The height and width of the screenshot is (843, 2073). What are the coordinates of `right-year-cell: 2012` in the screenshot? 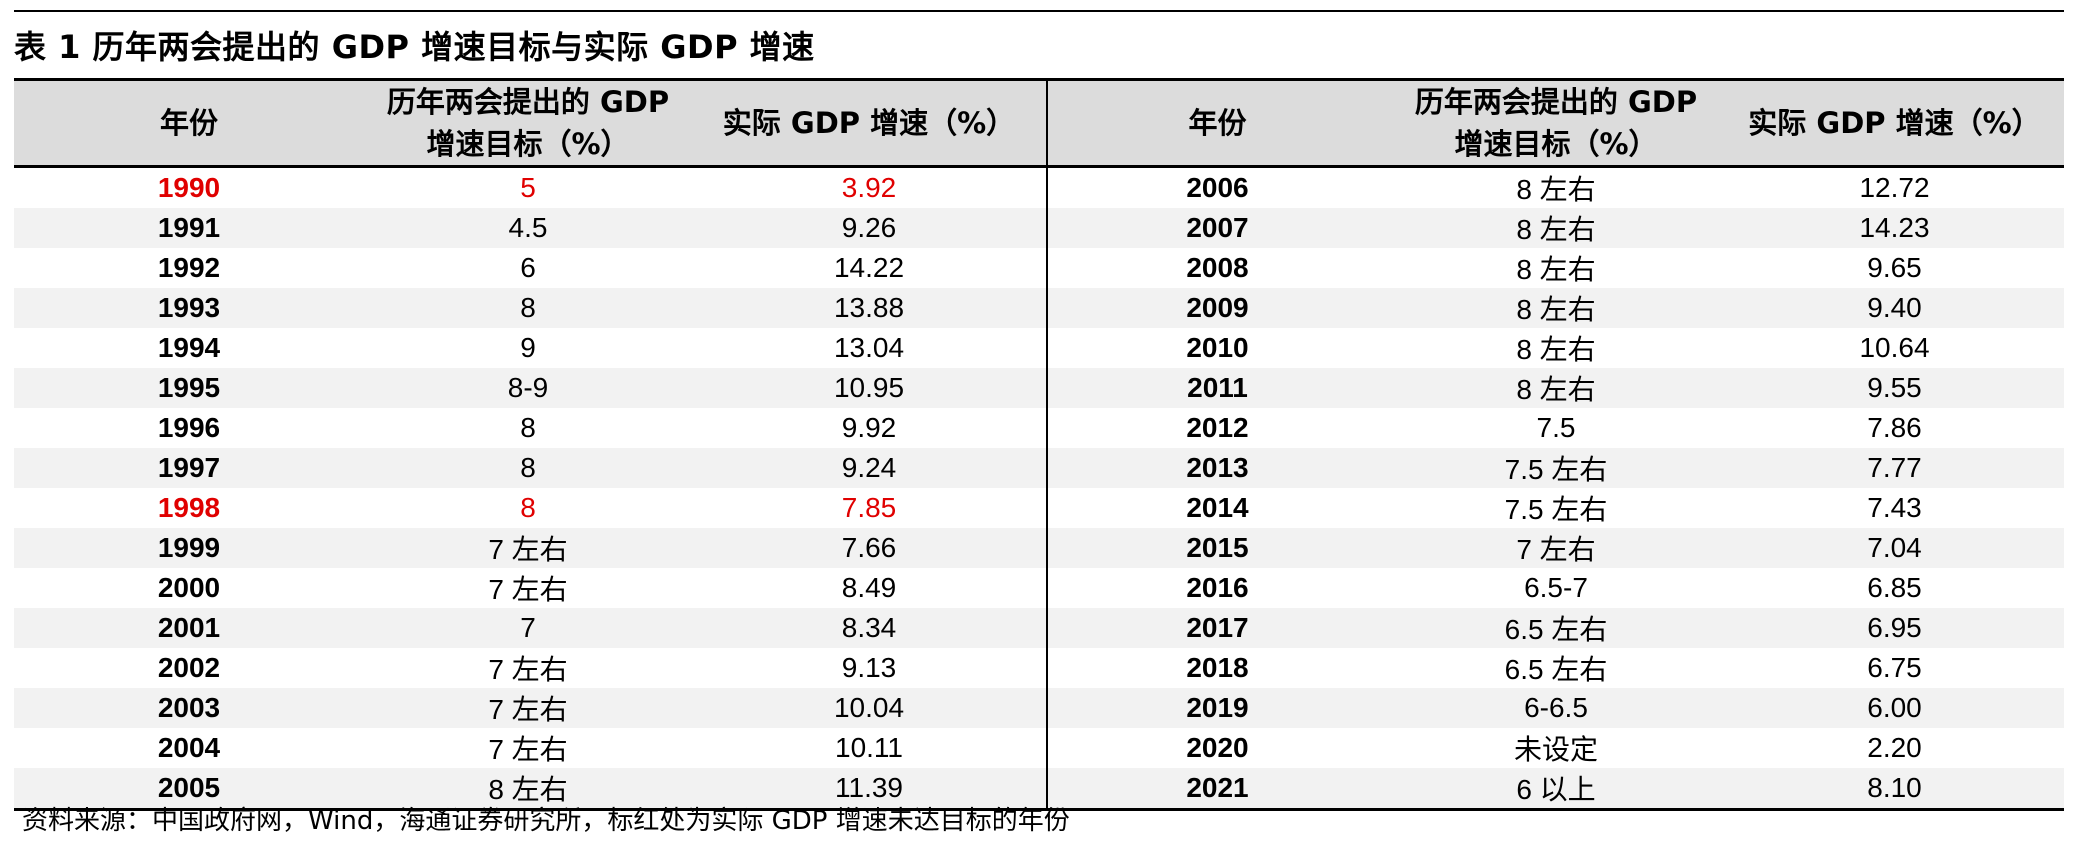 It's located at (1217, 427).